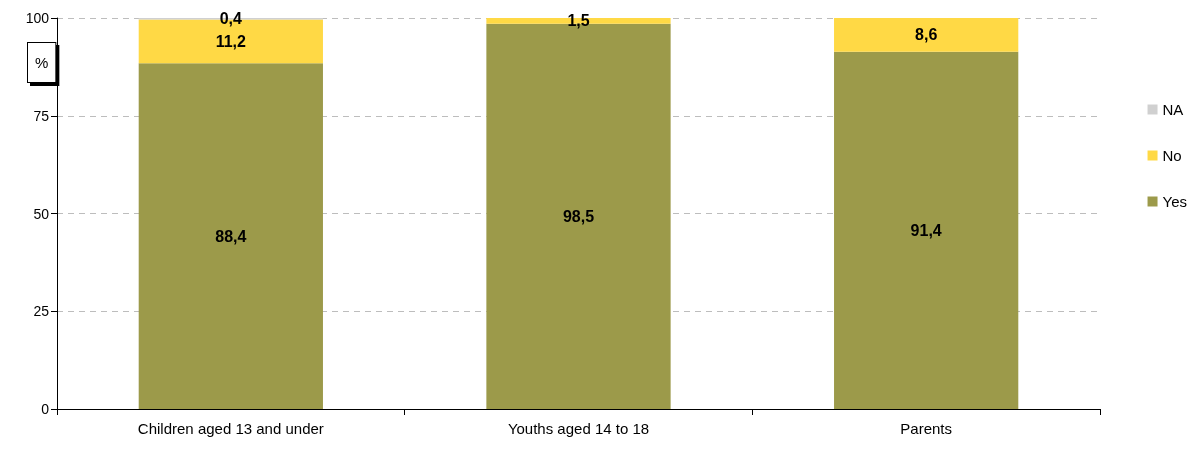  I want to click on y-tick-label: 50, so click(41, 213).